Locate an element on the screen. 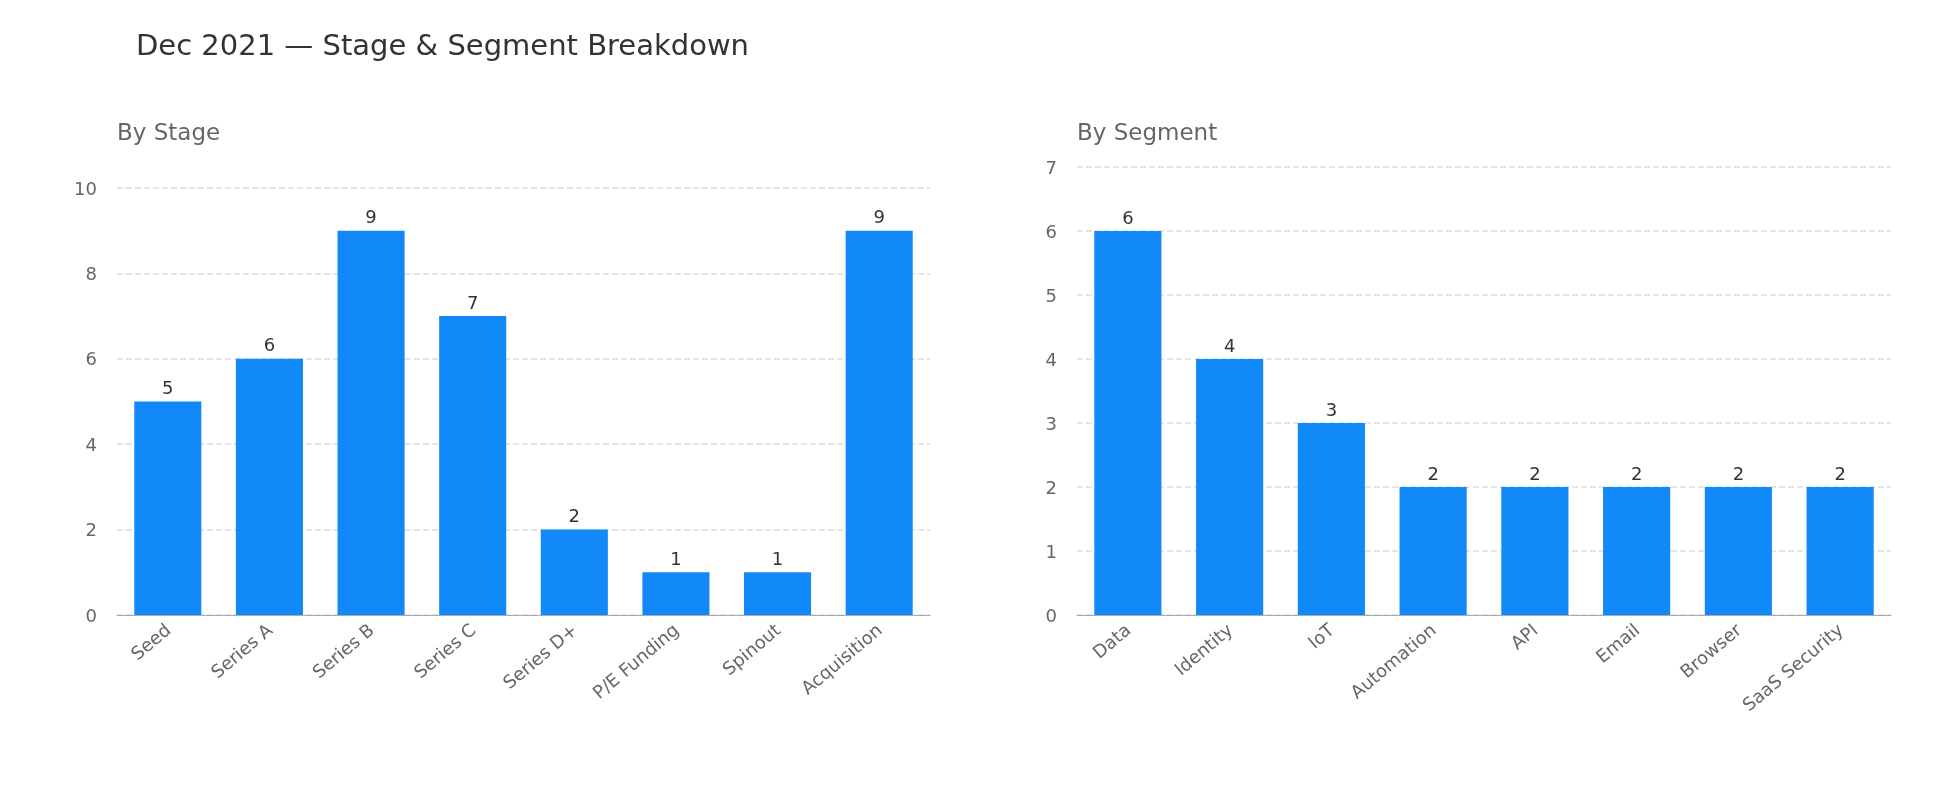 The image size is (1950, 810). y-tick-label: 7 is located at coordinates (1051, 167).